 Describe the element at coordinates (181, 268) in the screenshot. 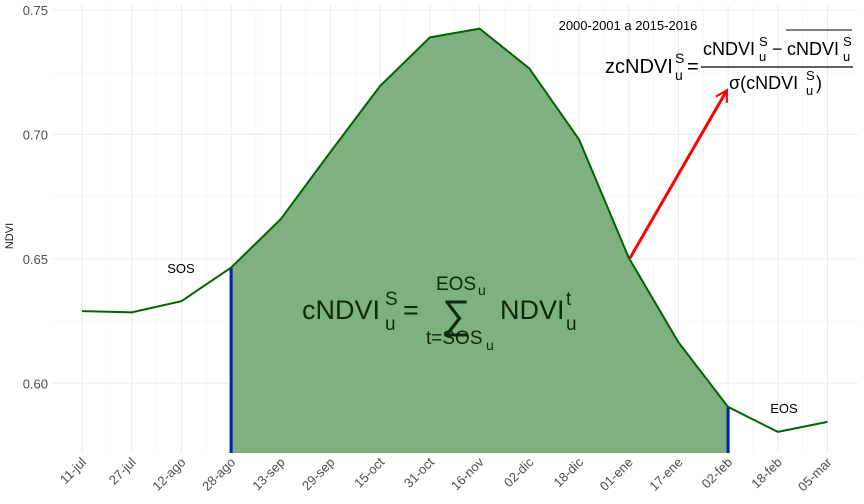

I see `sos-label: SOS` at that location.